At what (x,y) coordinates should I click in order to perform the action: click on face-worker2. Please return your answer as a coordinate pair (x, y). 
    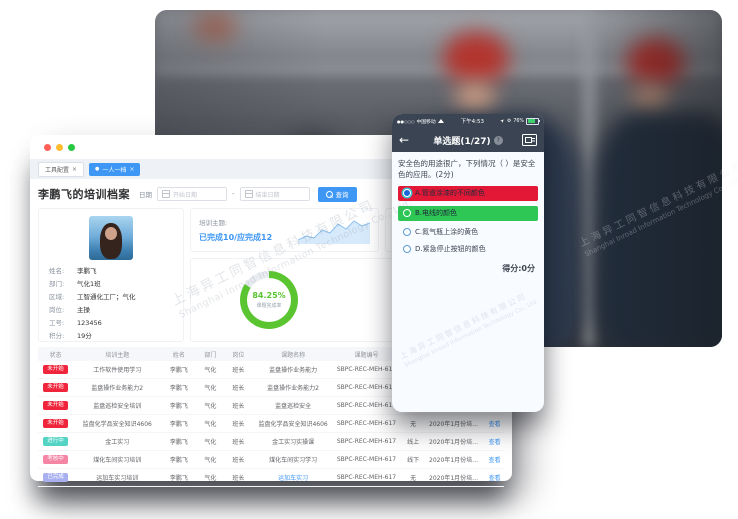
    Looking at the image, I should click on (651, 99).